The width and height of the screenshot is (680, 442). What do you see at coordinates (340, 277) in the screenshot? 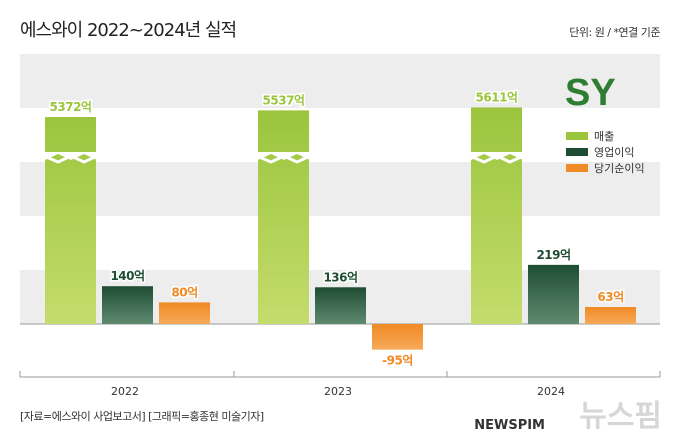
I see `data-label: 136억` at bounding box center [340, 277].